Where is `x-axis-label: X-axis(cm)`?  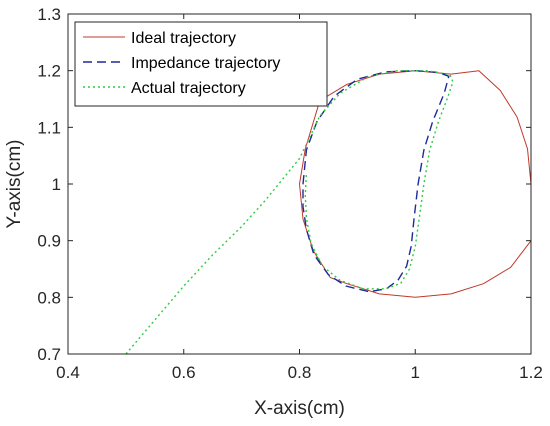 x-axis-label: X-axis(cm) is located at coordinates (299, 408).